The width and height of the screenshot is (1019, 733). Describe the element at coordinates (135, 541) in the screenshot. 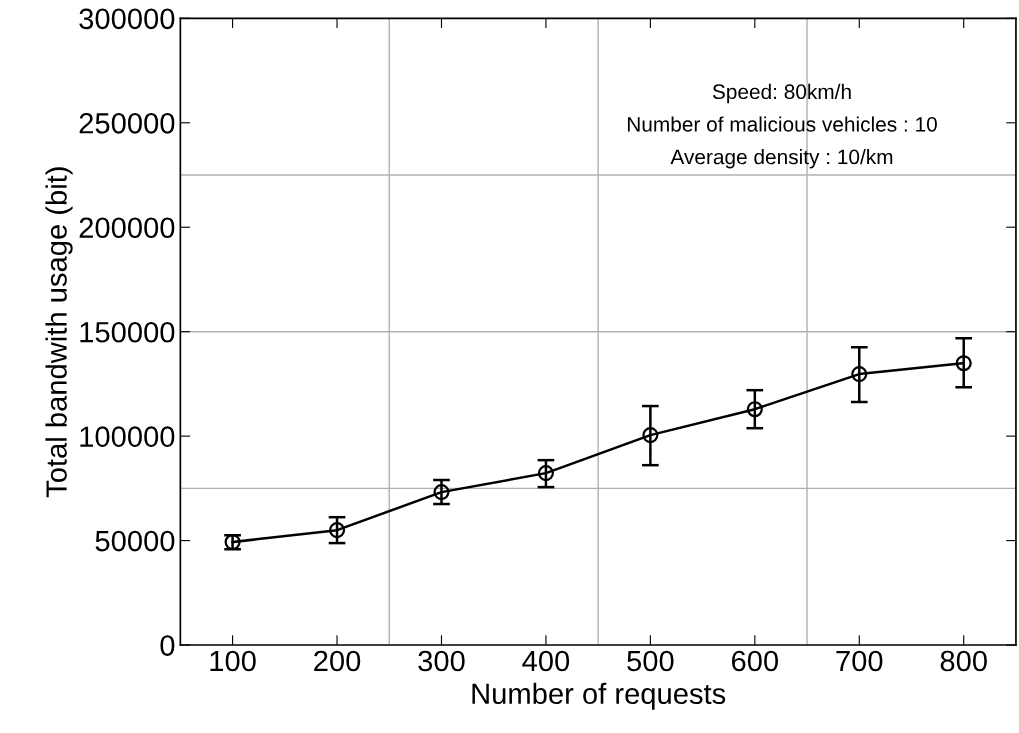

I see `y-tick-label: 50000` at that location.